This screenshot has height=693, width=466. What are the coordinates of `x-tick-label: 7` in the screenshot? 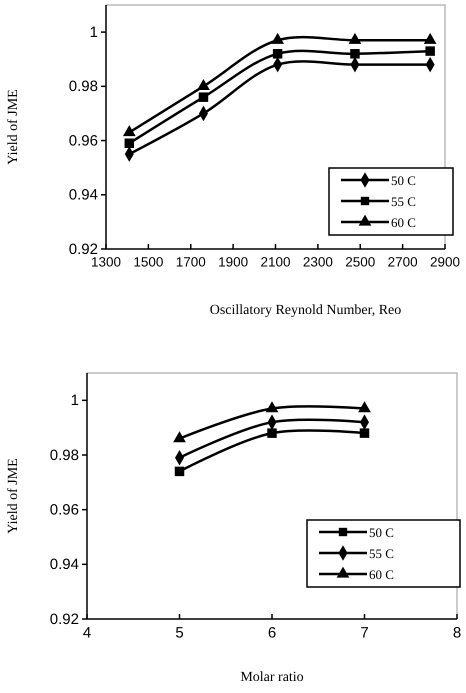 It's located at (364, 633).